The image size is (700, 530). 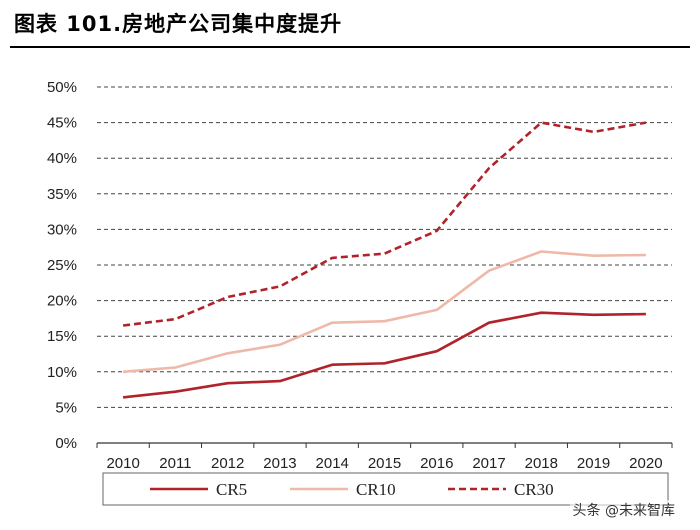 I want to click on x-tick-label: 2013, so click(x=279, y=463).